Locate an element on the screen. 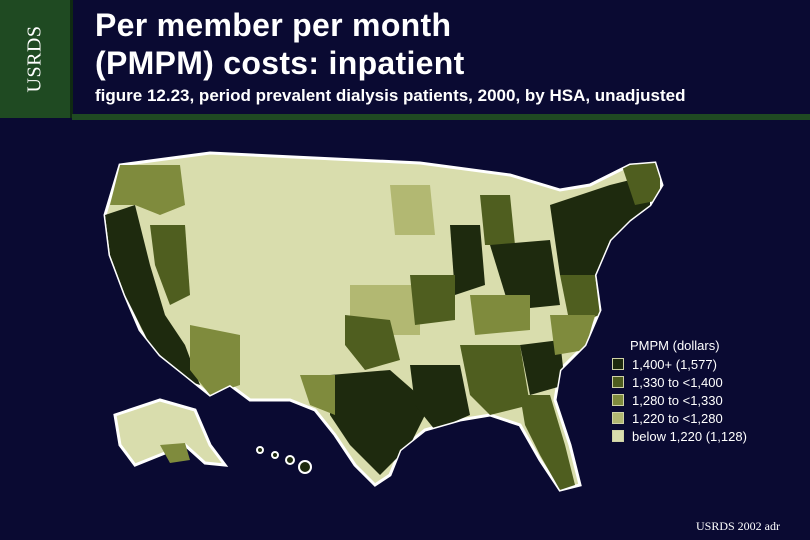 Image resolution: width=810 pixels, height=540 pixels. legend-title: PMPM (dollars) is located at coordinates (675, 345).